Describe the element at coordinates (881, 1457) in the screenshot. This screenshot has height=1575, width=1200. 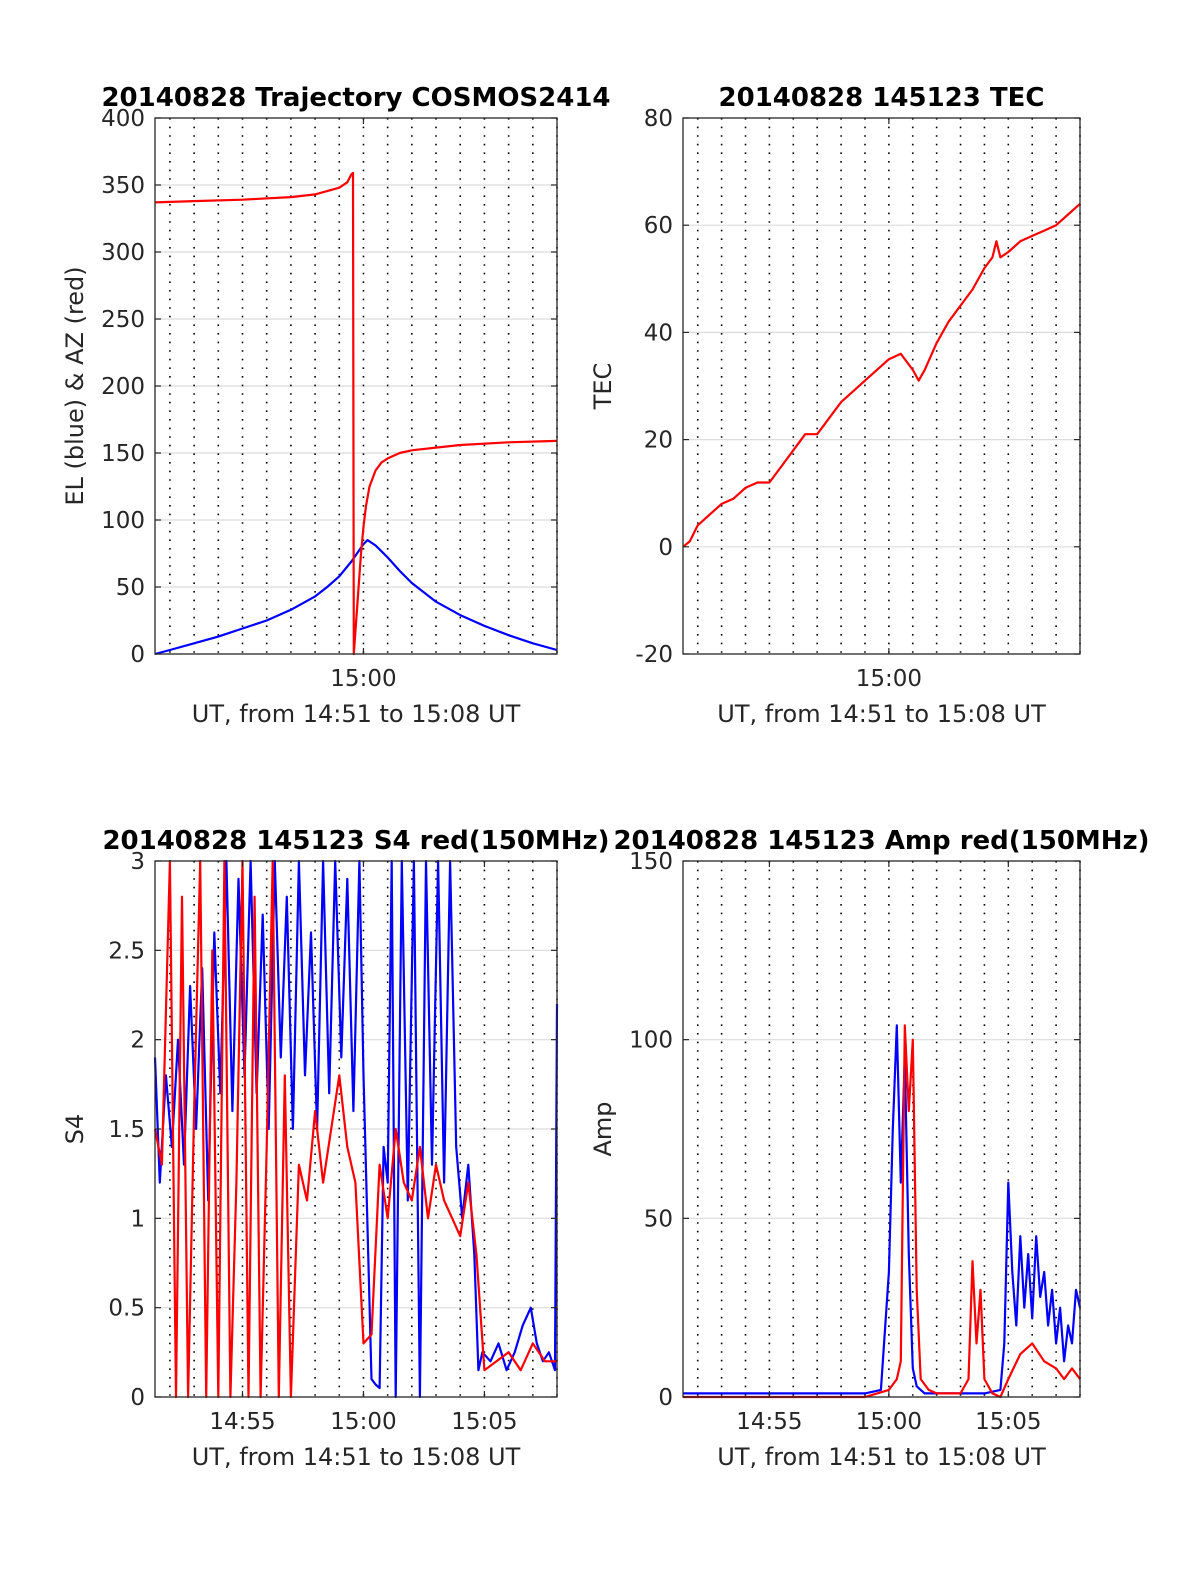
I see `amp-x-axis-label: UT, from 14:51 to 15:08 UT` at that location.